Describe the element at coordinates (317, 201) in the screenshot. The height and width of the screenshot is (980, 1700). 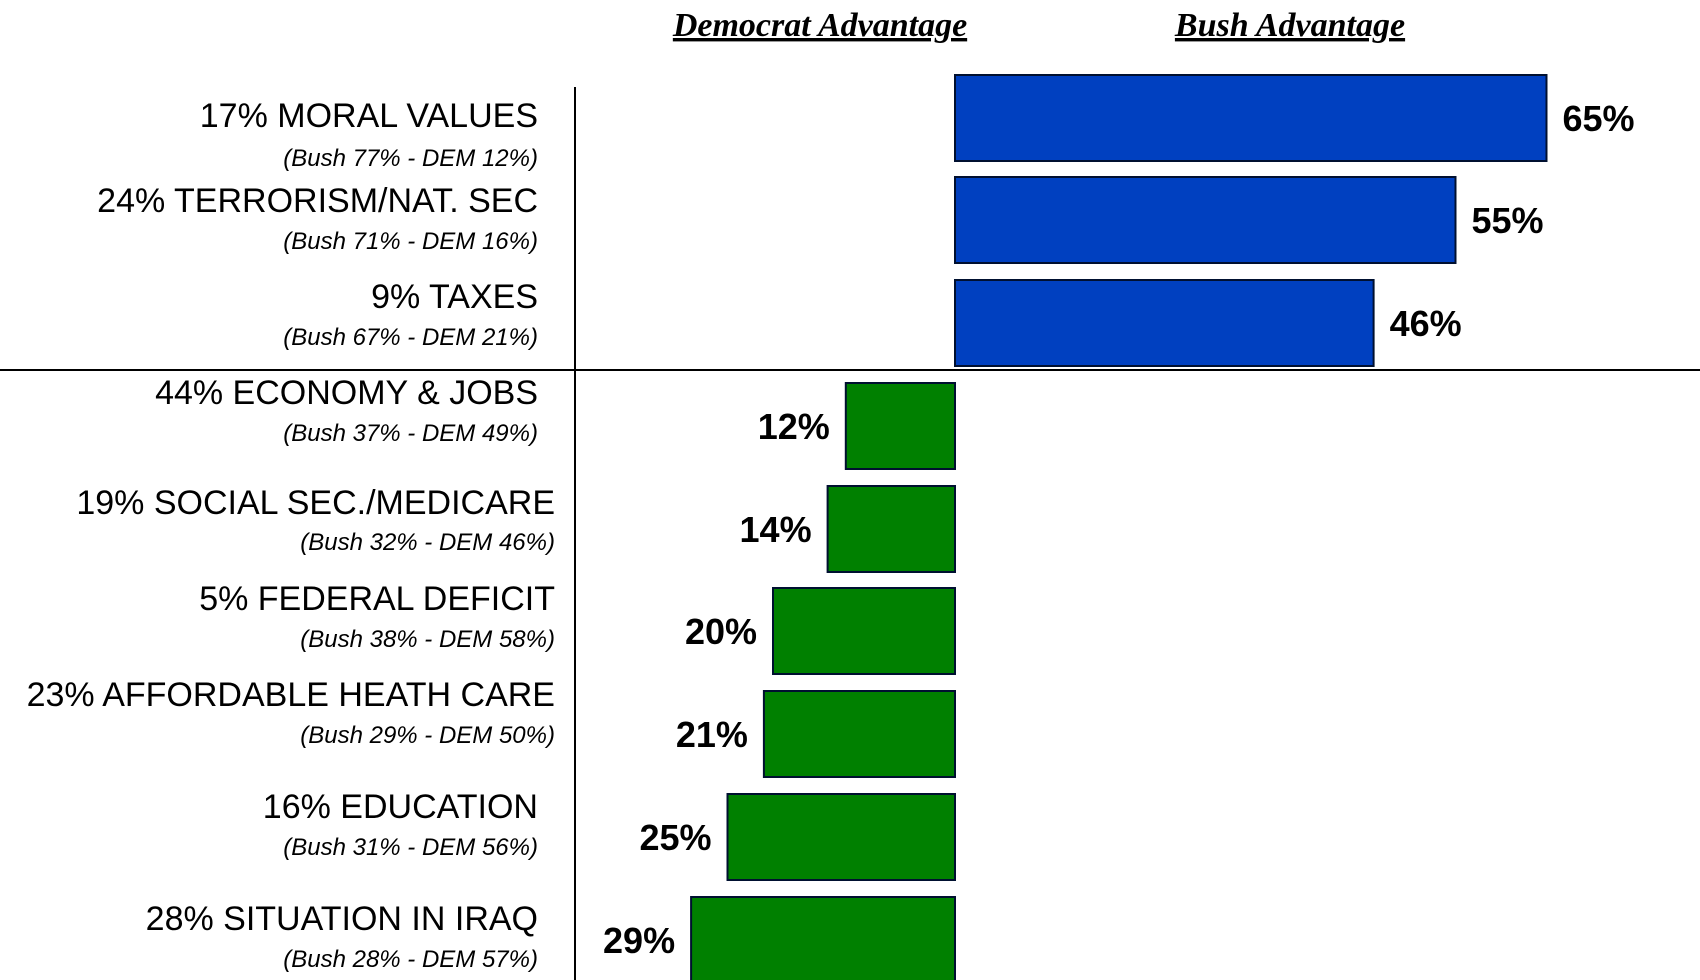
I see `category-label: 24% TERRORISM/NAT. SEC` at that location.